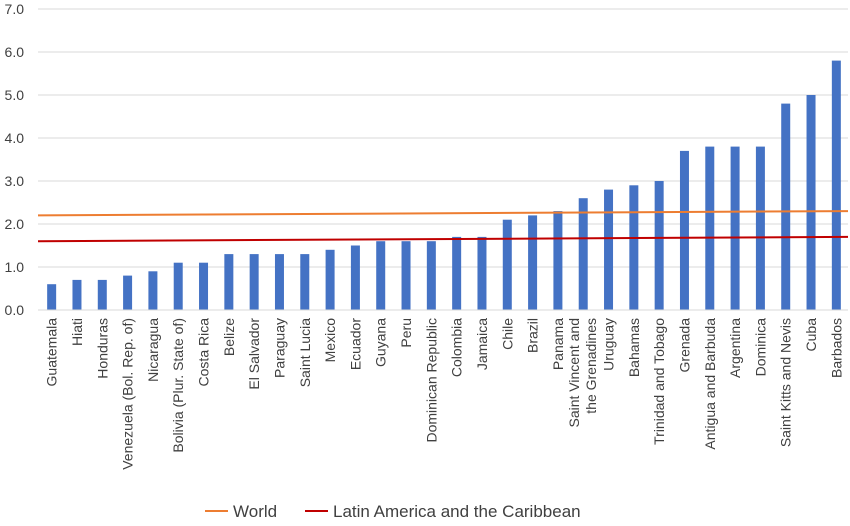  What do you see at coordinates (128, 394) in the screenshot?
I see `x-category-label: Venezuela (Bol. Rep. of)` at bounding box center [128, 394].